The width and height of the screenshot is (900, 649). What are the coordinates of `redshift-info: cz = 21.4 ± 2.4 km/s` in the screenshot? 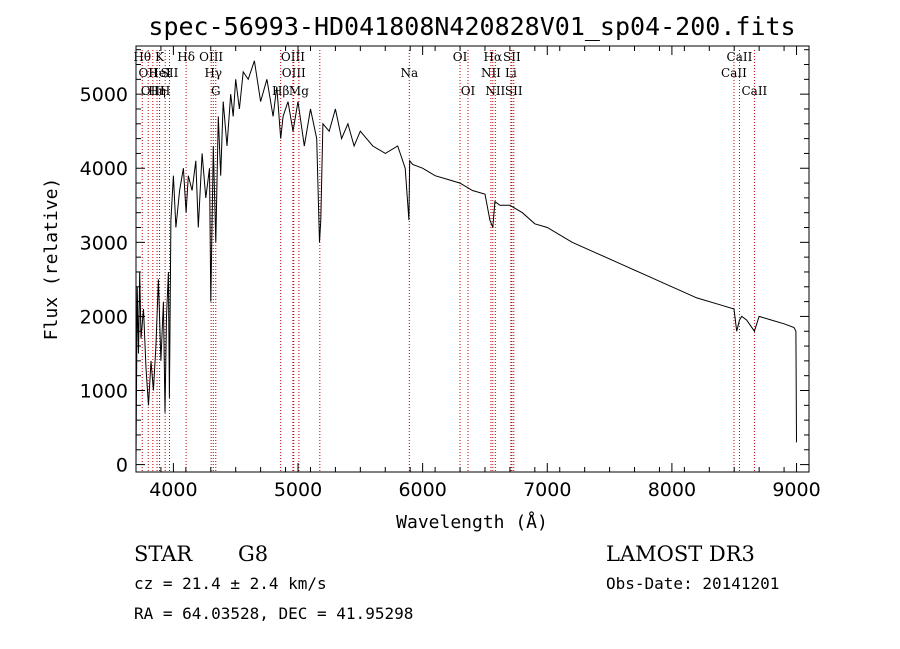 It's located at (230, 583).